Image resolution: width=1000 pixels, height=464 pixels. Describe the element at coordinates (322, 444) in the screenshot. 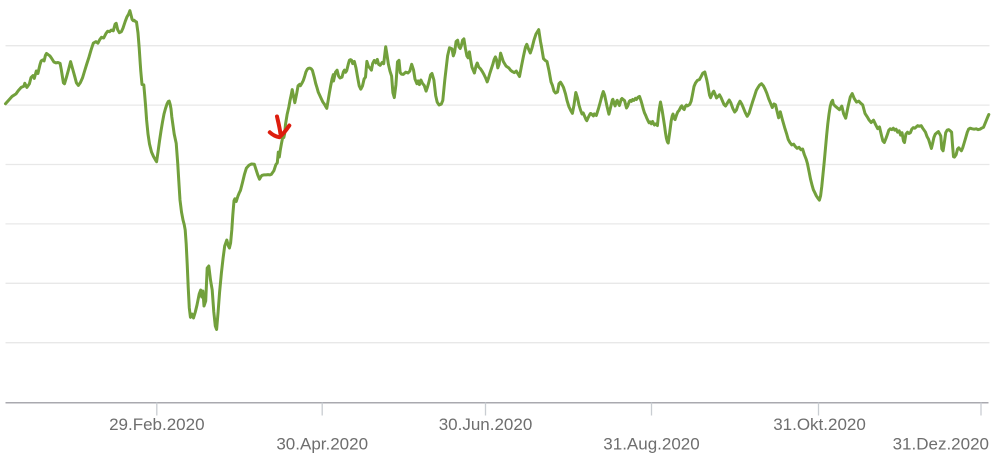

I see `svg-text: 30.Apr.2020` at that location.